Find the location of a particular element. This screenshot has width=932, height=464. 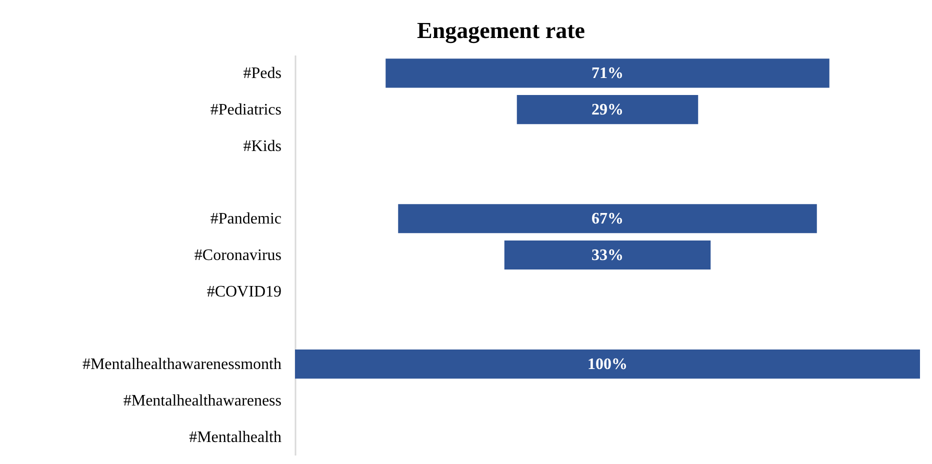

category-label: #Mentalhealthawarenessmonth is located at coordinates (182, 365).